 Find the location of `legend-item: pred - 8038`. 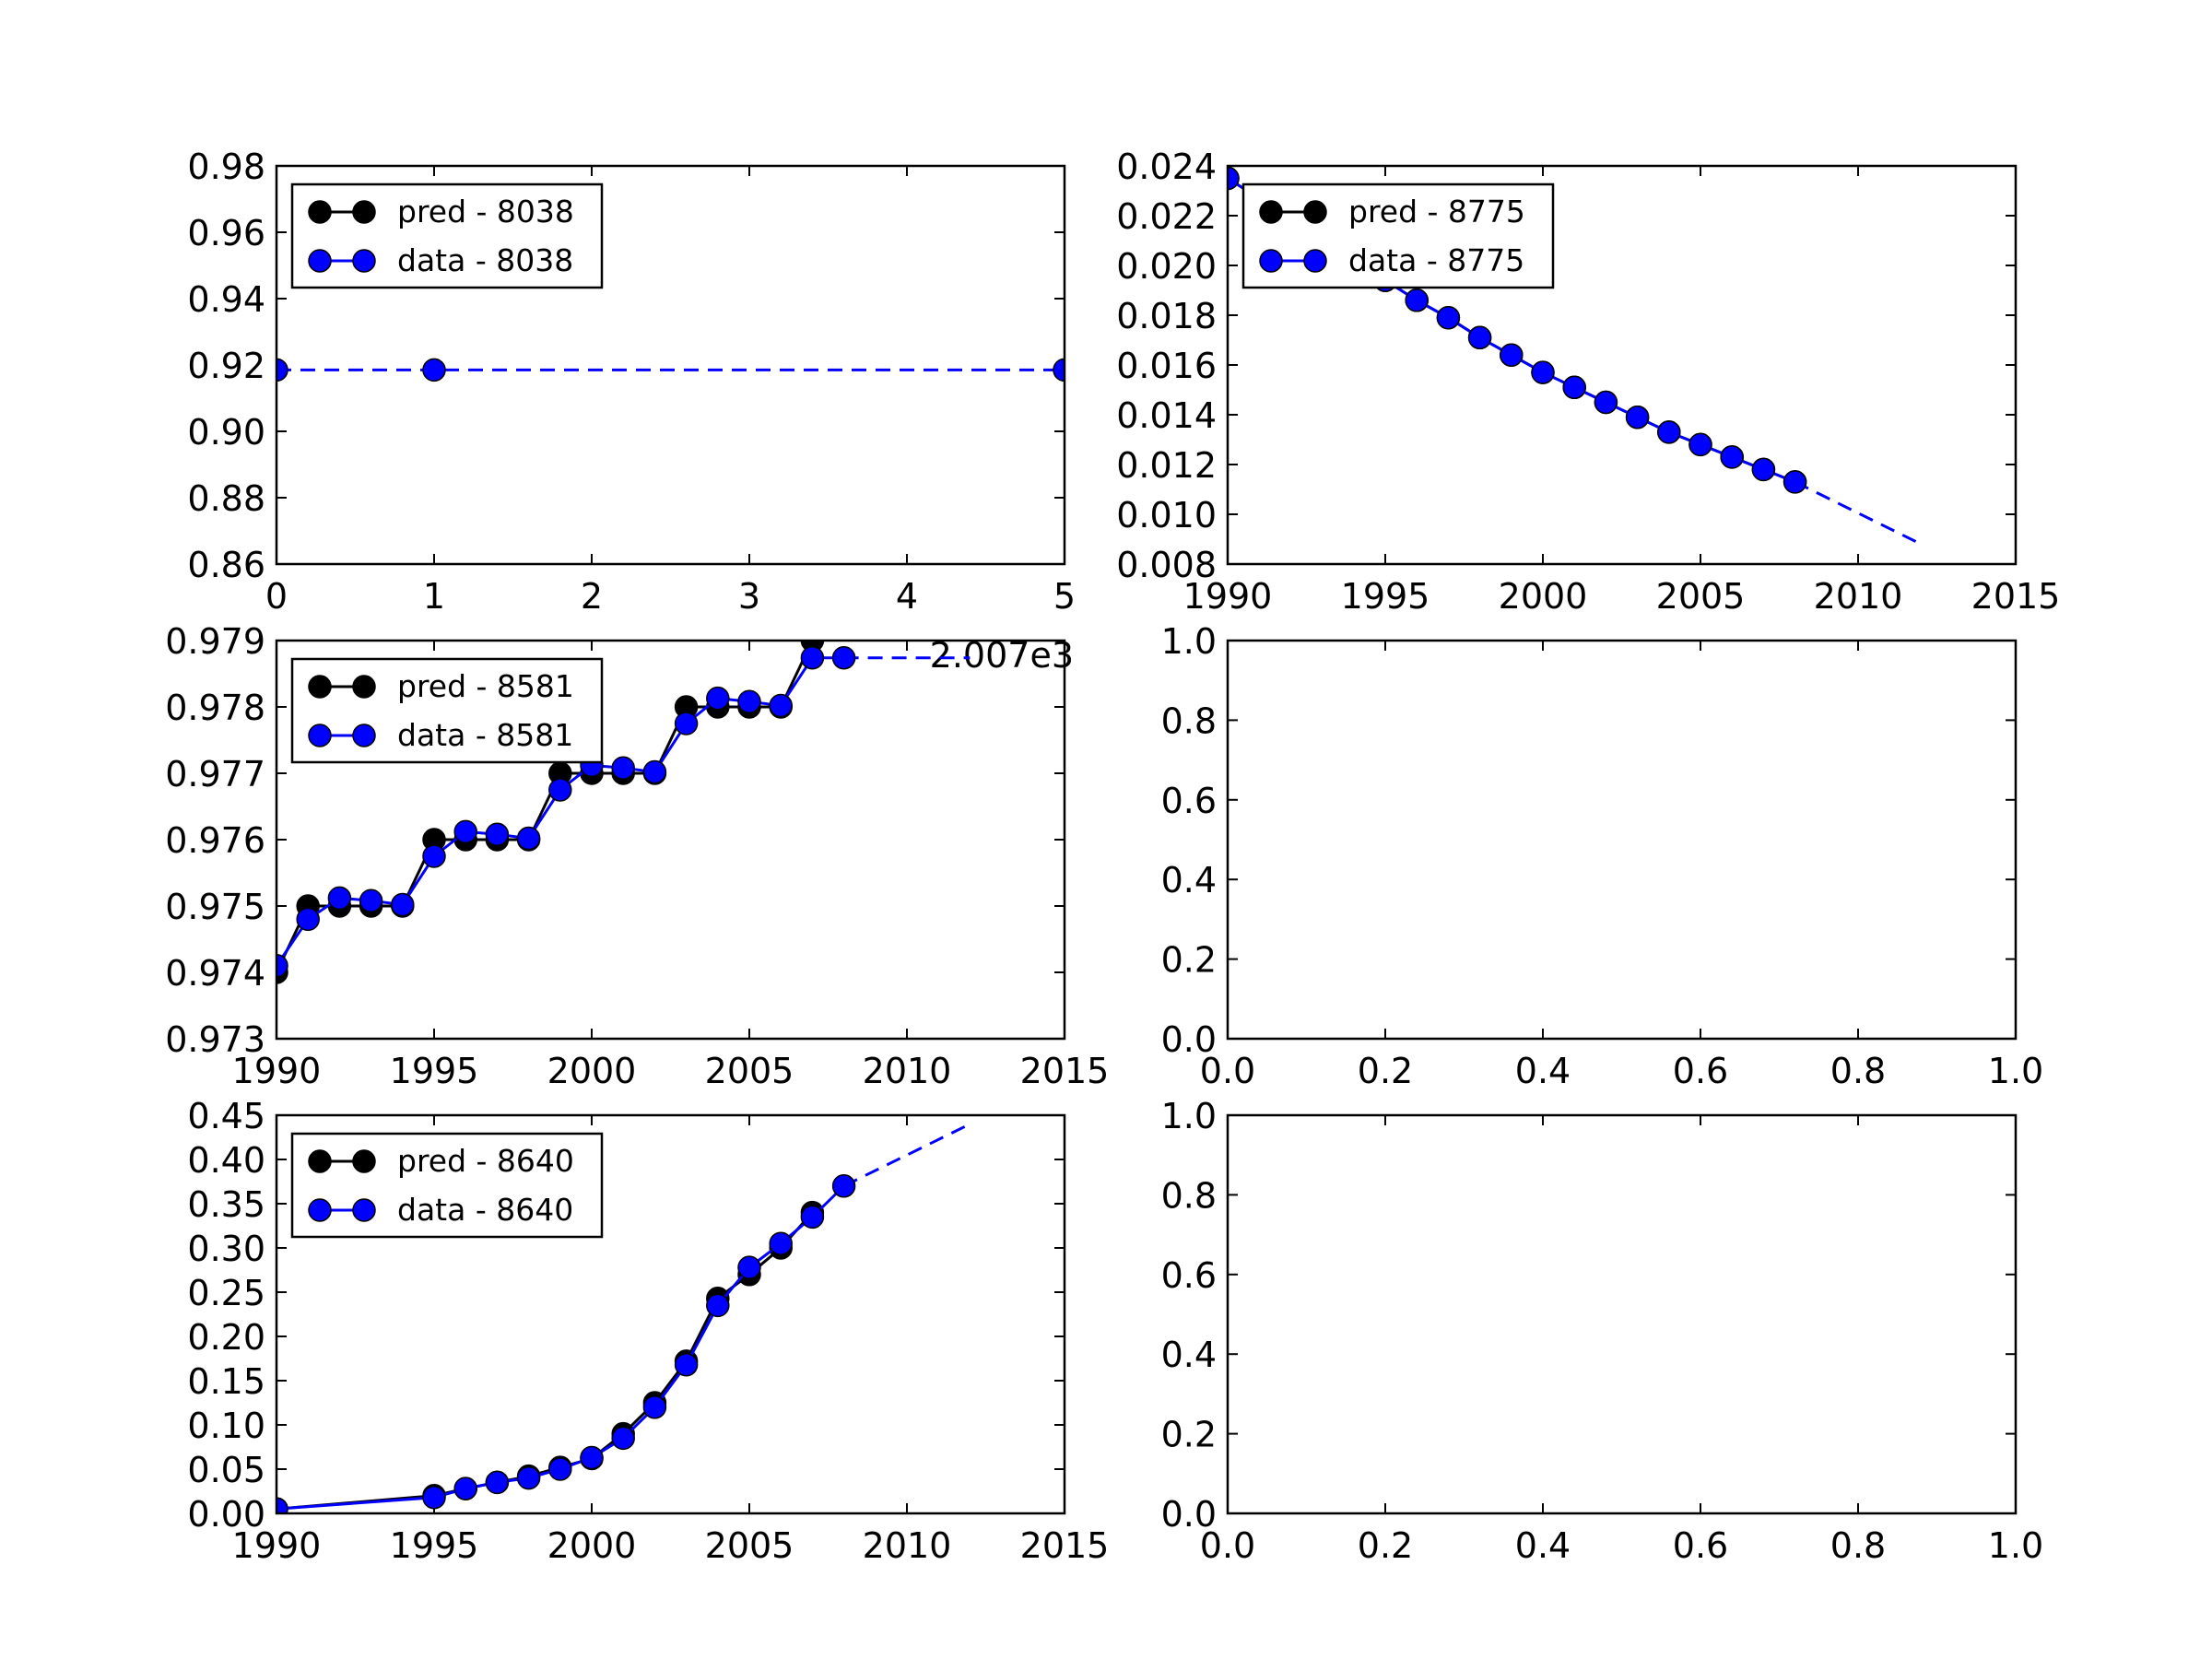

legend-item: pred - 8038 is located at coordinates (441, 211).